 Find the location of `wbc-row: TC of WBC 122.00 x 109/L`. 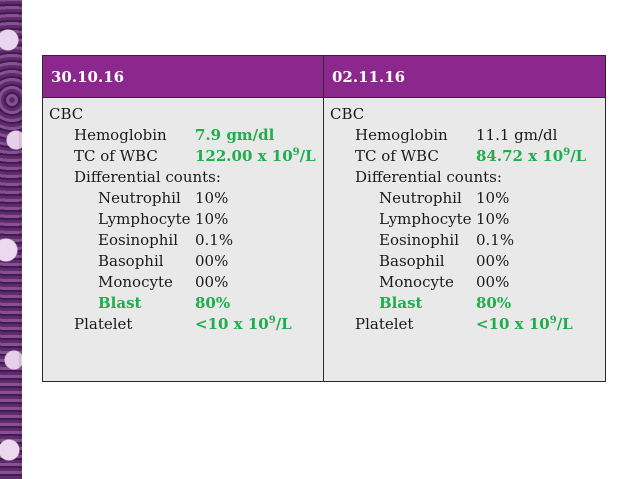

wbc-row: TC of WBC 122.00 x 109/L is located at coordinates (186, 156).